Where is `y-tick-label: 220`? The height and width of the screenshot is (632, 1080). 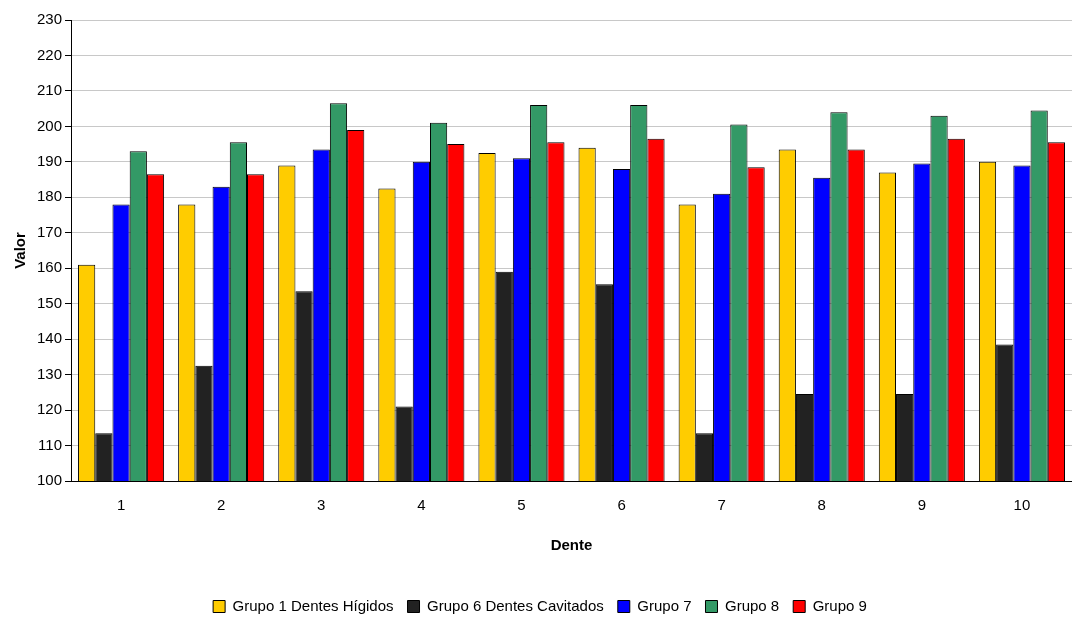 y-tick-label: 220 is located at coordinates (50, 54).